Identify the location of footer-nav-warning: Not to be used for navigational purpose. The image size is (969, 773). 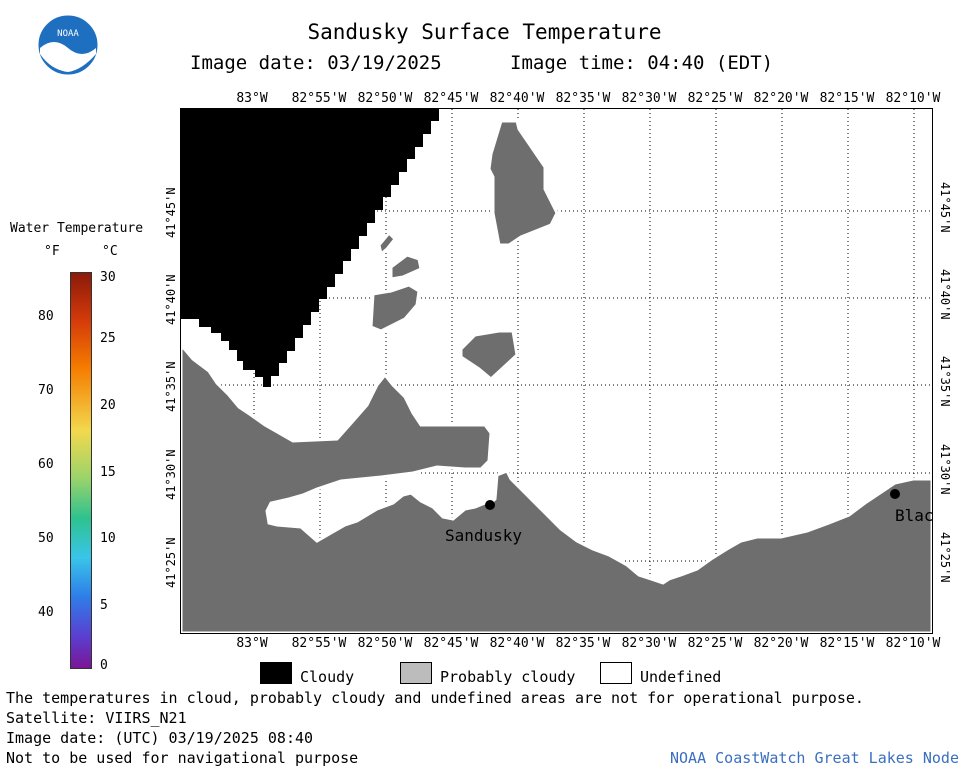
(182, 758).